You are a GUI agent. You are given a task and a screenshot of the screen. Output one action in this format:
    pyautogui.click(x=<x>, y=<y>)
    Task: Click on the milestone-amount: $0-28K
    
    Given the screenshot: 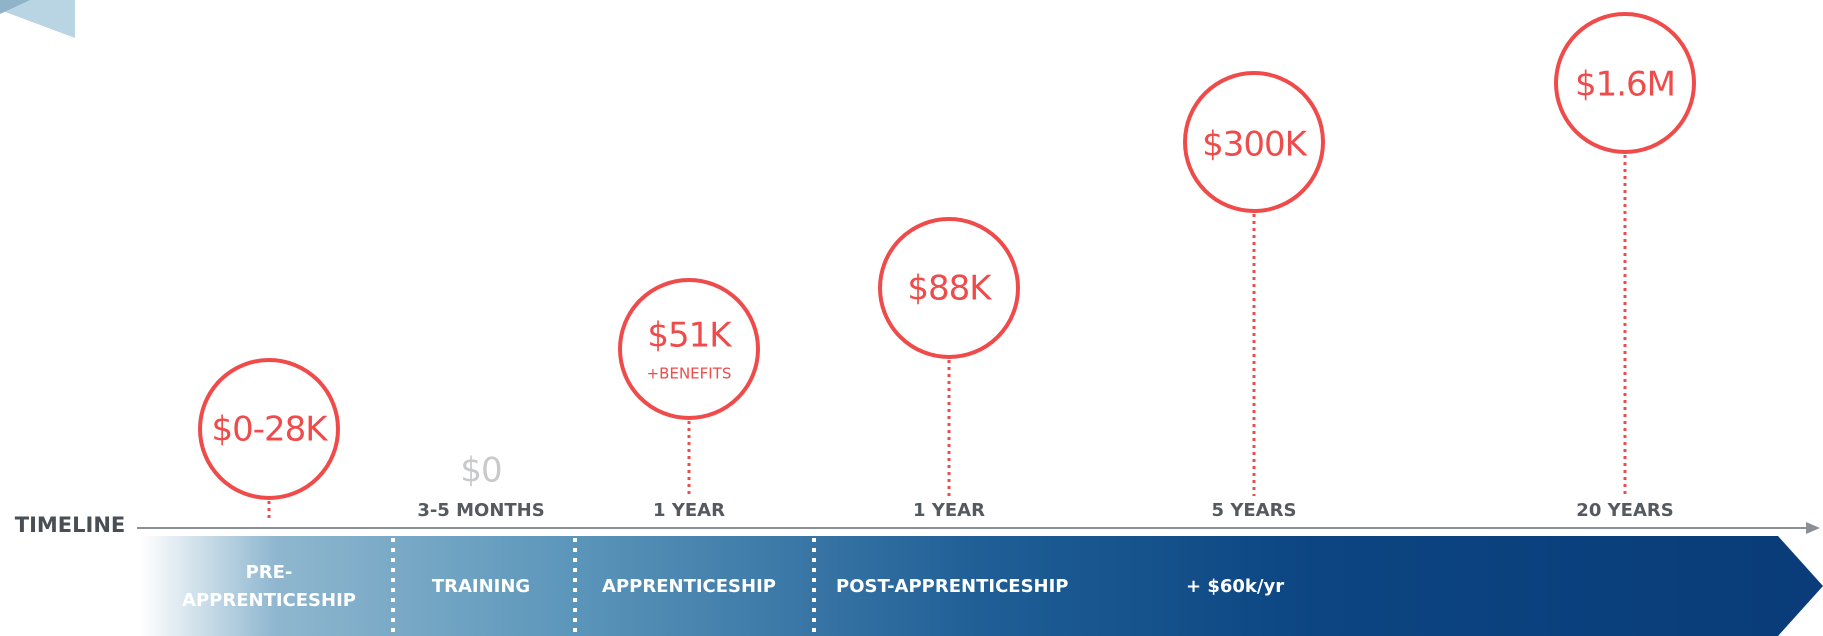 What is the action you would take?
    pyautogui.click(x=270, y=430)
    